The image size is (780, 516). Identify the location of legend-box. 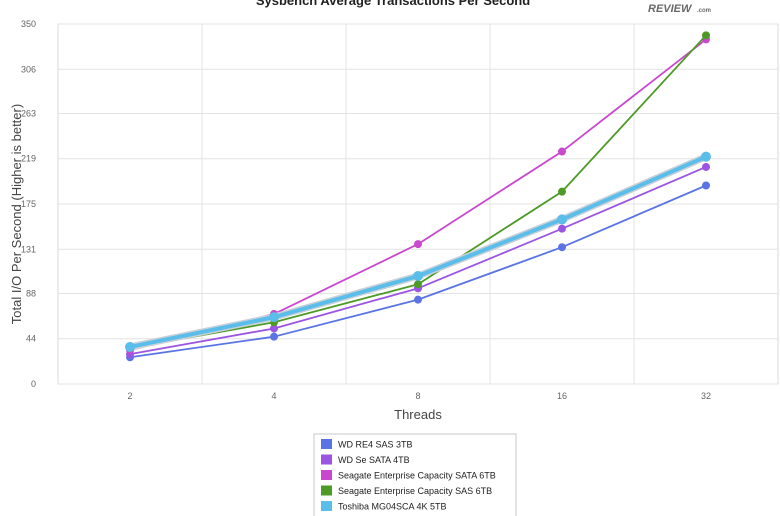
(415, 474).